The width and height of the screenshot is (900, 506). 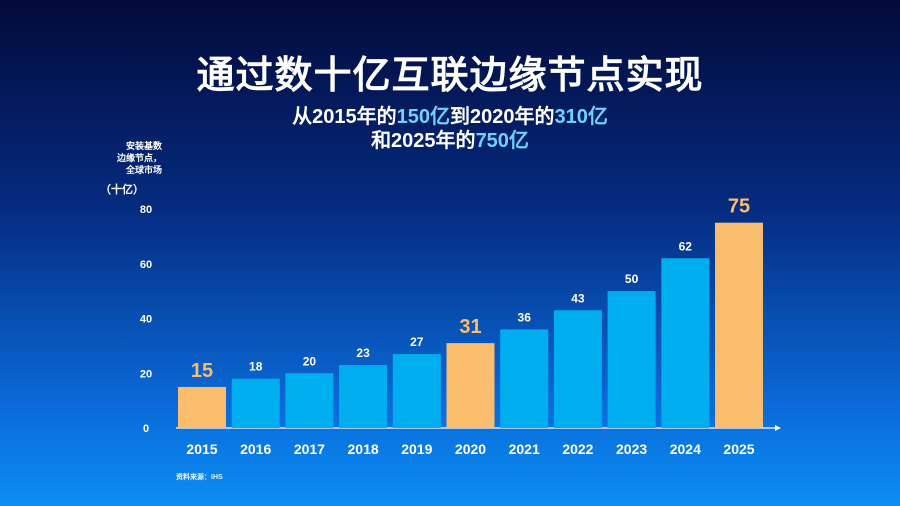 What do you see at coordinates (146, 429) in the screenshot?
I see `y-tick-label: 0` at bounding box center [146, 429].